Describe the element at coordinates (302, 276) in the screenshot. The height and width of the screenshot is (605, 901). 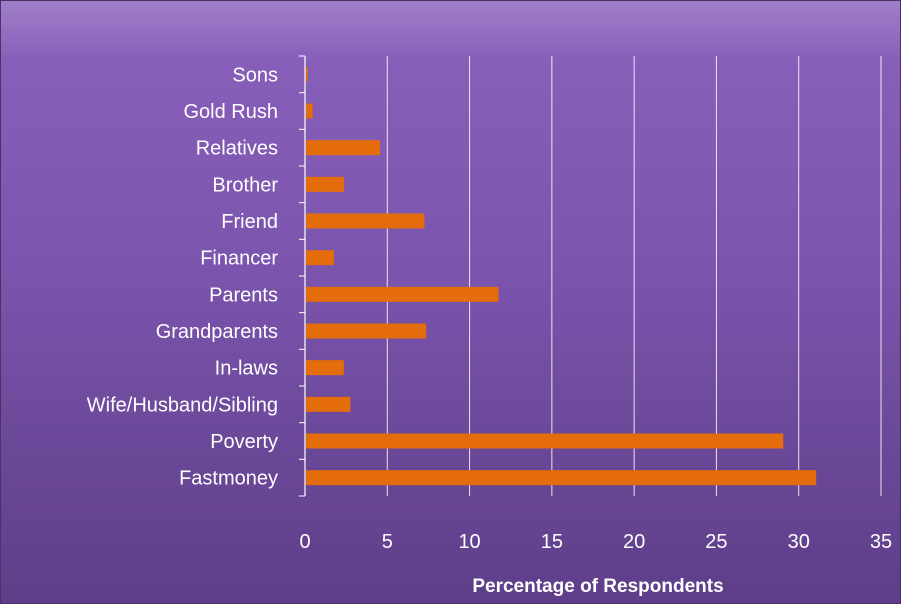
I see `axes` at that location.